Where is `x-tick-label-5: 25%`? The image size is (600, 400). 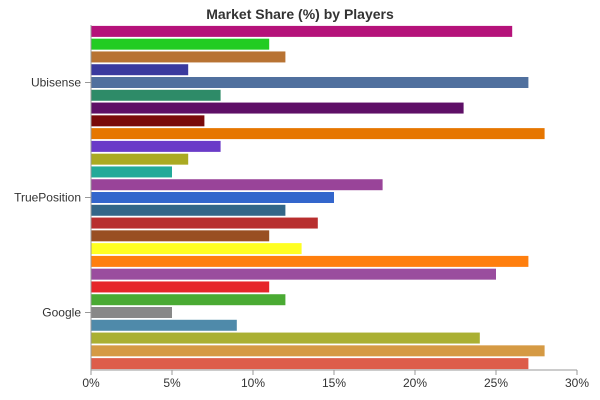 x-tick-label-5: 25% is located at coordinates (496, 383).